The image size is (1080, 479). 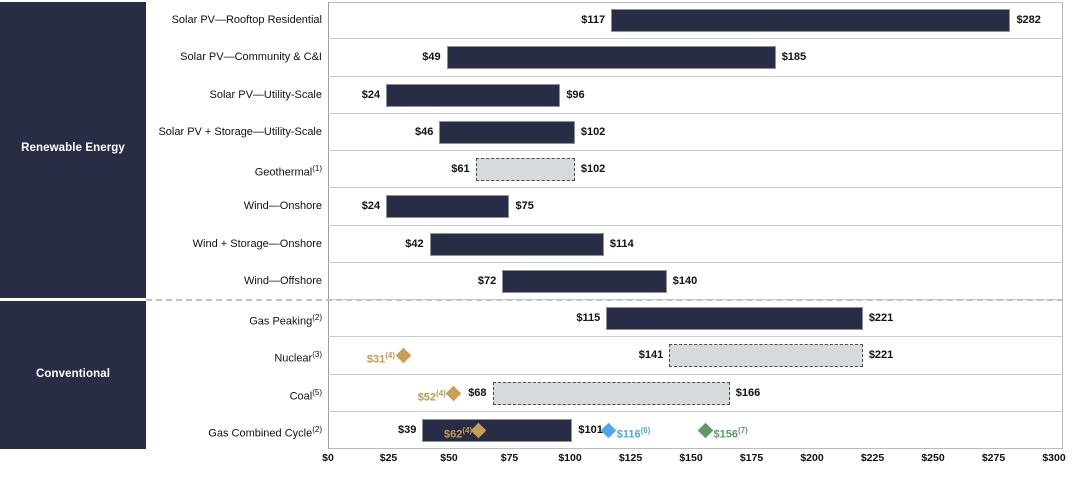 What do you see at coordinates (872, 458) in the screenshot?
I see `axis-tick-225: $225` at bounding box center [872, 458].